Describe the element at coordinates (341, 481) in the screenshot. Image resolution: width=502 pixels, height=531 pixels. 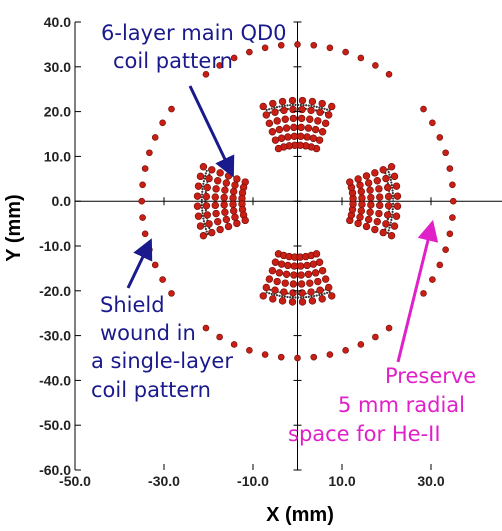
I see `x-tick-label: 10.0` at that location.